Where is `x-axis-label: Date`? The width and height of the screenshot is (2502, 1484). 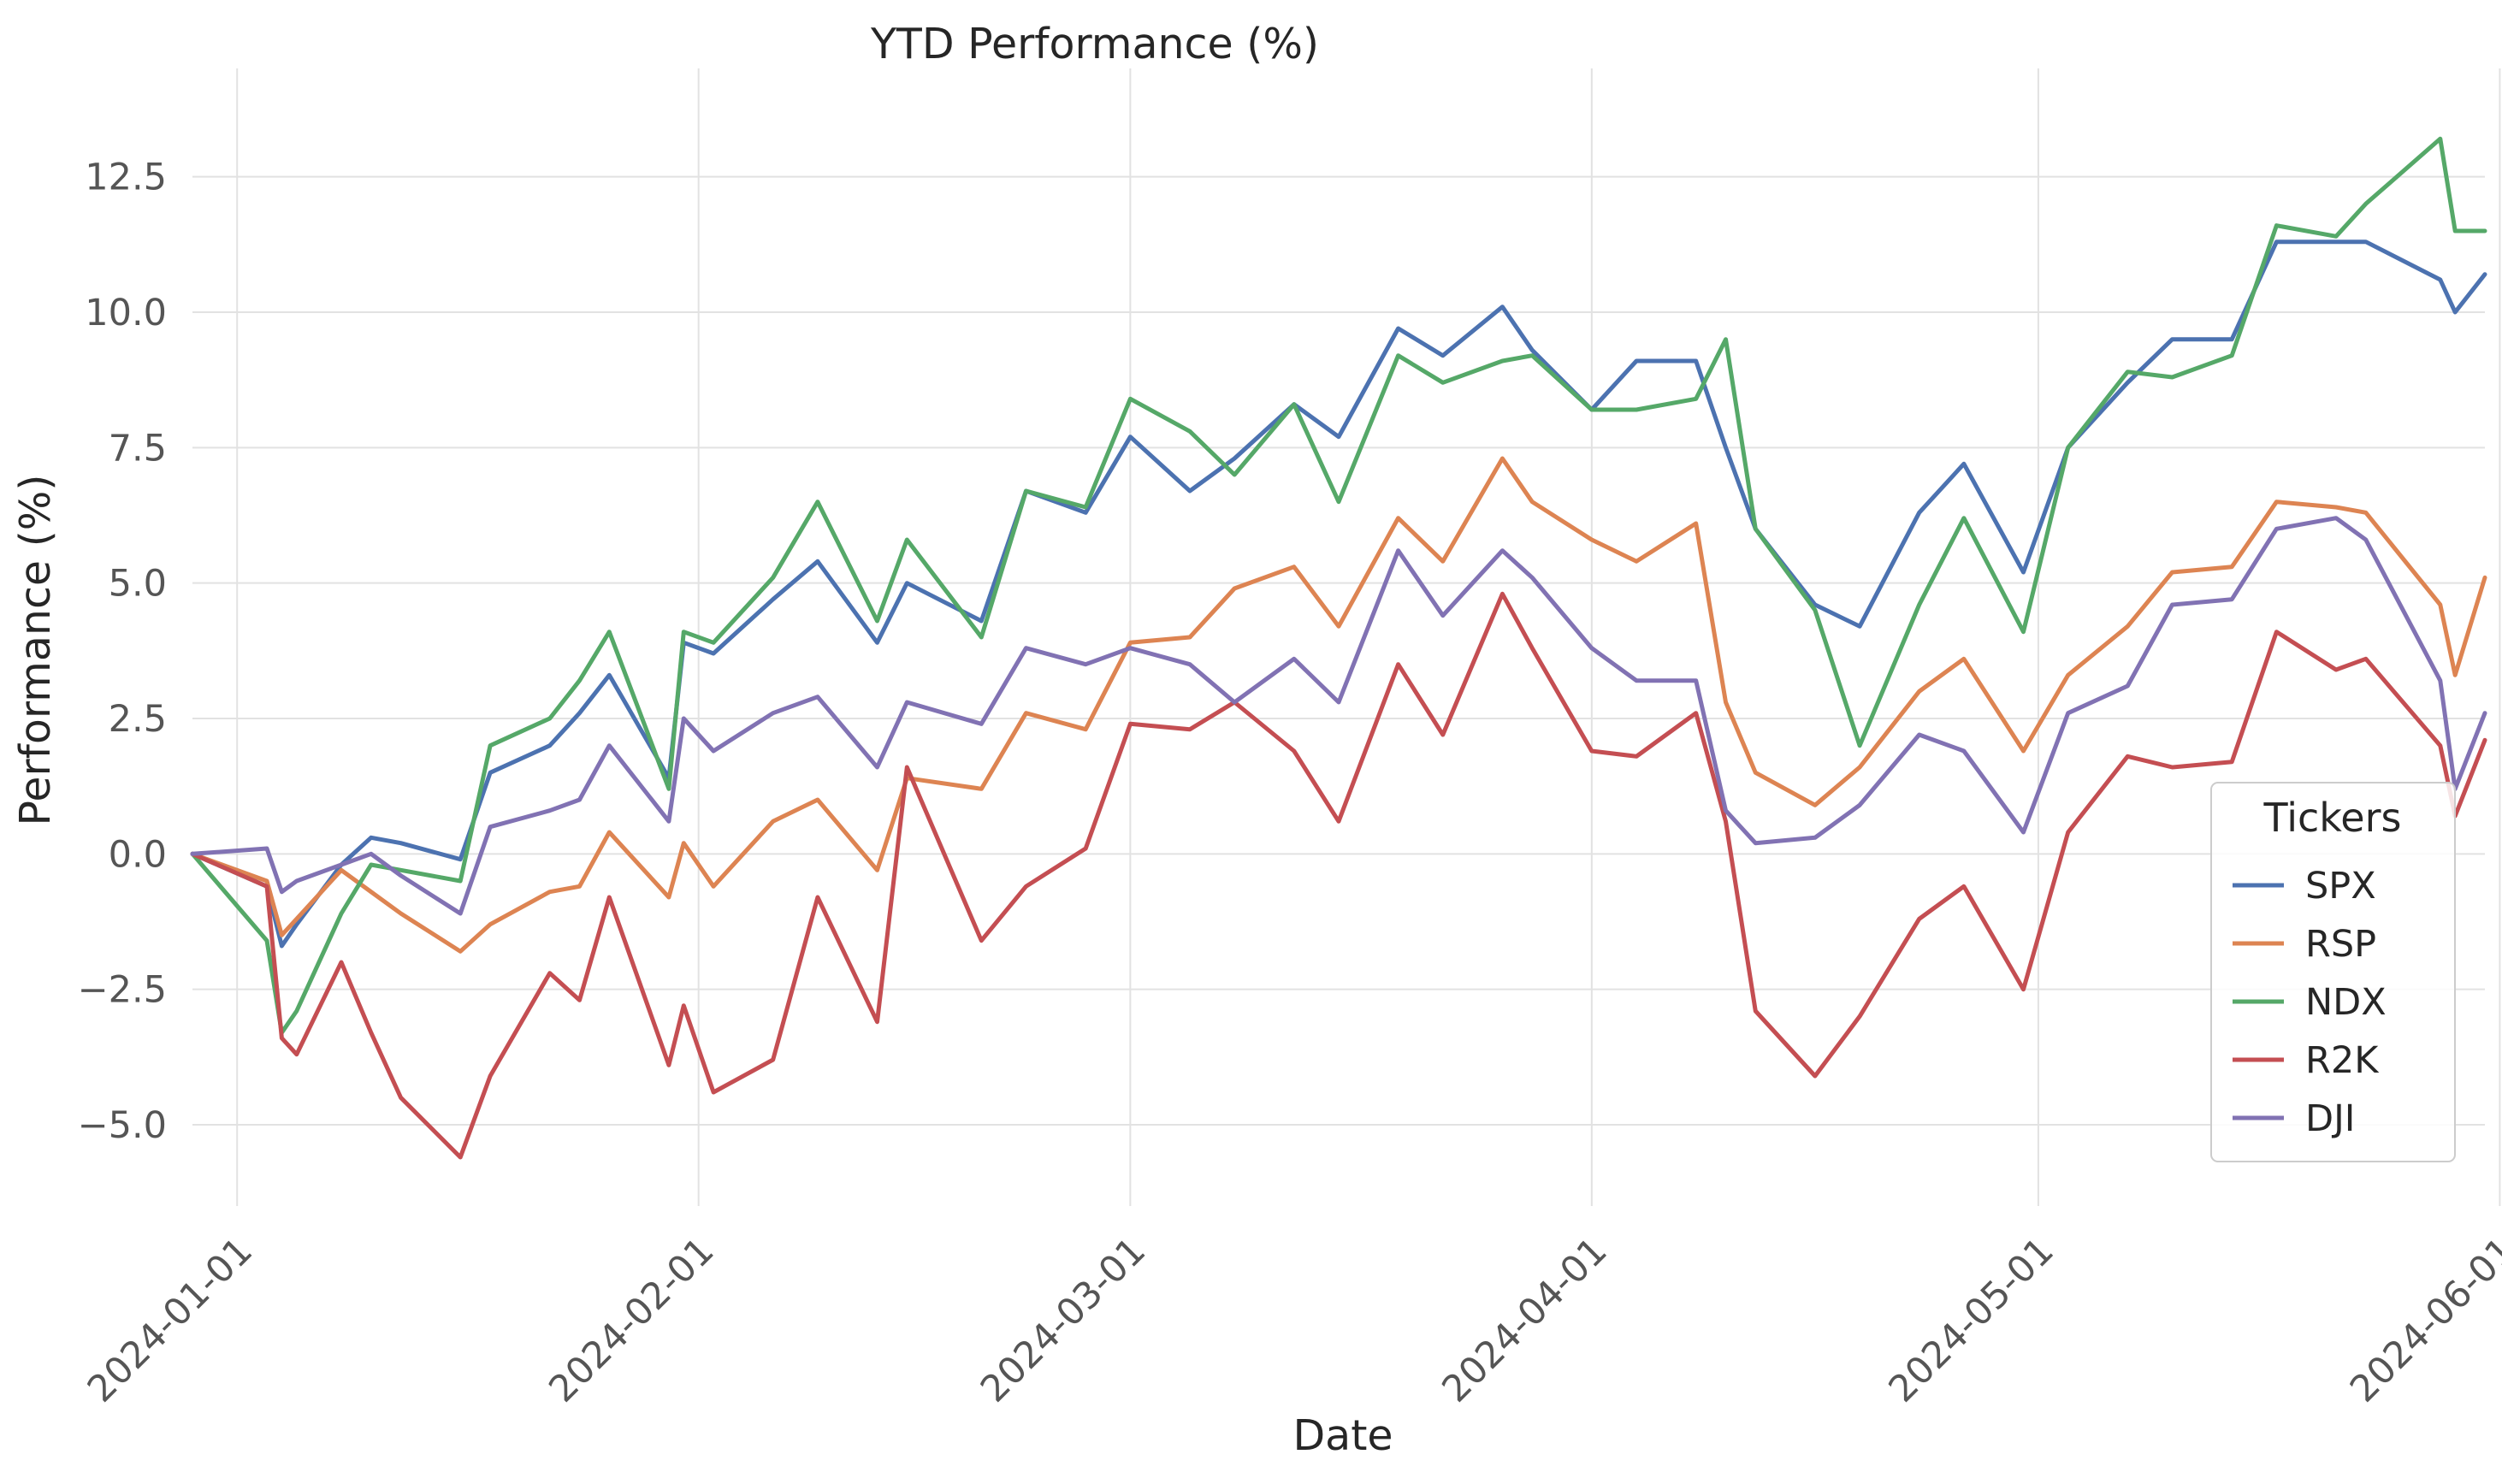
x-axis-label: Date is located at coordinates (1343, 1435).